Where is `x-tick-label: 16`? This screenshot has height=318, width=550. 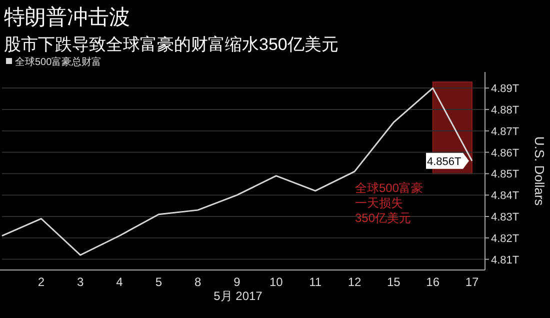 x-tick-label: 16 is located at coordinates (433, 282).